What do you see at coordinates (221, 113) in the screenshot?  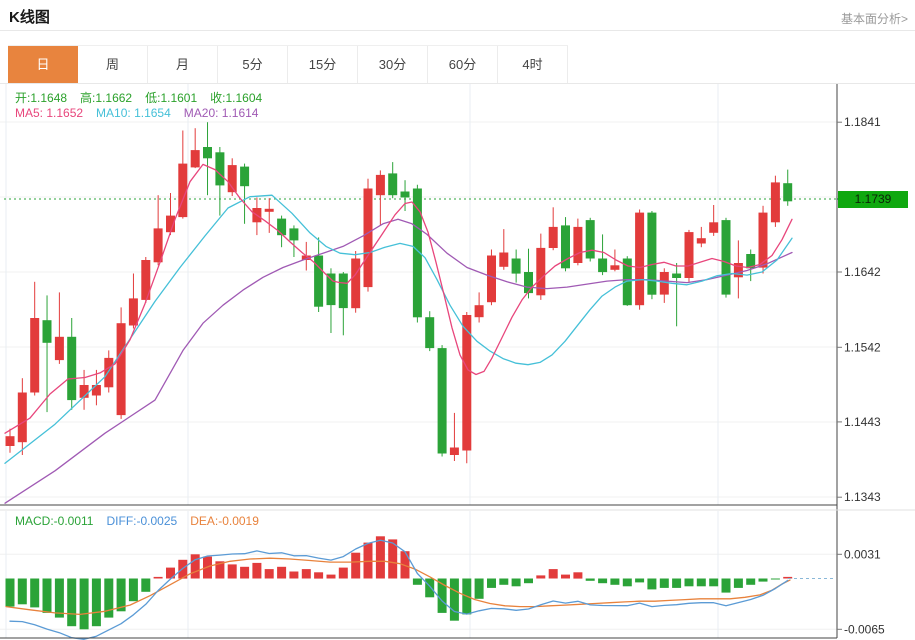 I see `ma20-readout: MA20: 1.1614` at bounding box center [221, 113].